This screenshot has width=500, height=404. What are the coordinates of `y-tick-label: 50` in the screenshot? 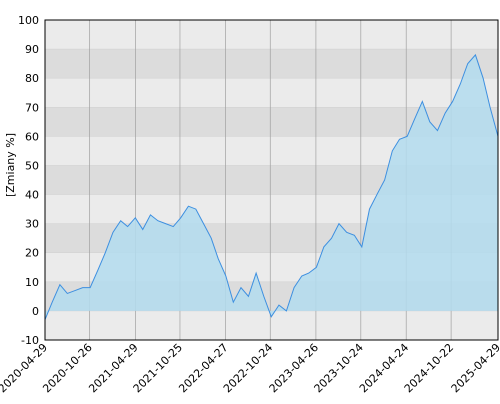 It's located at (32, 165).